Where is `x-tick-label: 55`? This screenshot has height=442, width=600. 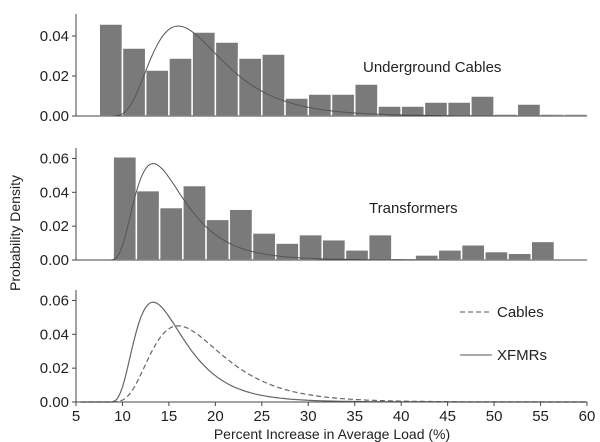 x-tick-label: 55 is located at coordinates (540, 416).